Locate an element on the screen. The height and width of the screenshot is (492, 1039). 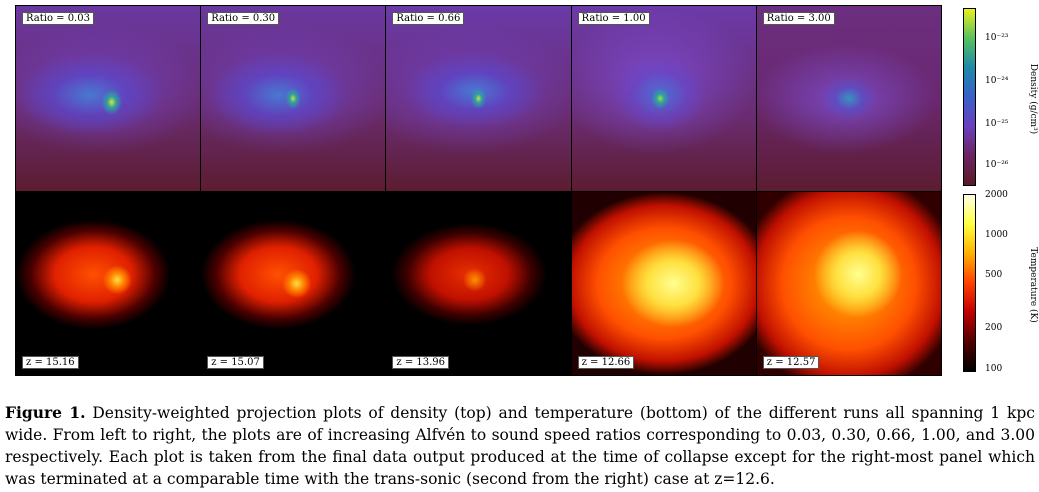
temperature-colorbar-title: Temperature (K) is located at coordinates (1033, 285).